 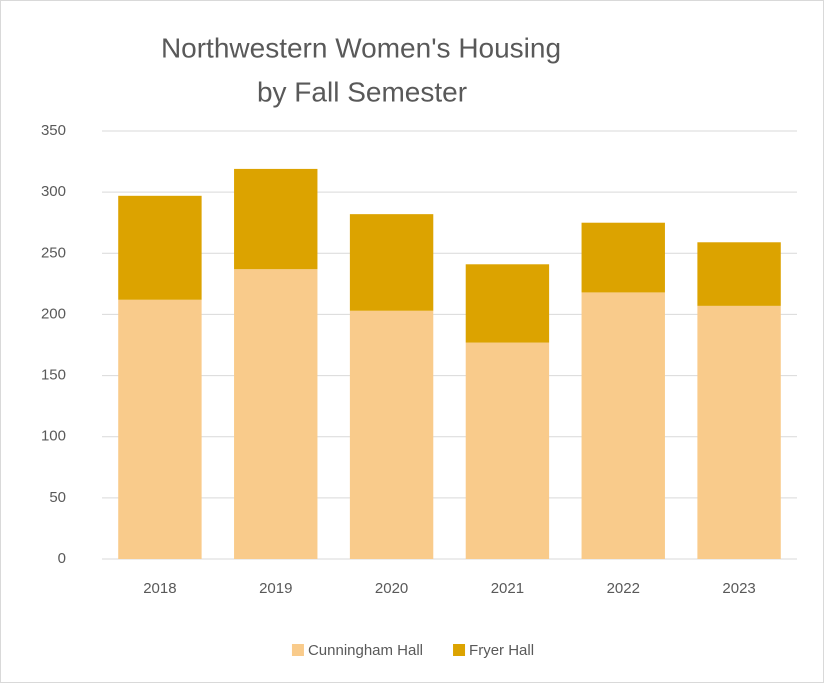 What do you see at coordinates (507, 588) in the screenshot?
I see `x-tick-label: 2021` at bounding box center [507, 588].